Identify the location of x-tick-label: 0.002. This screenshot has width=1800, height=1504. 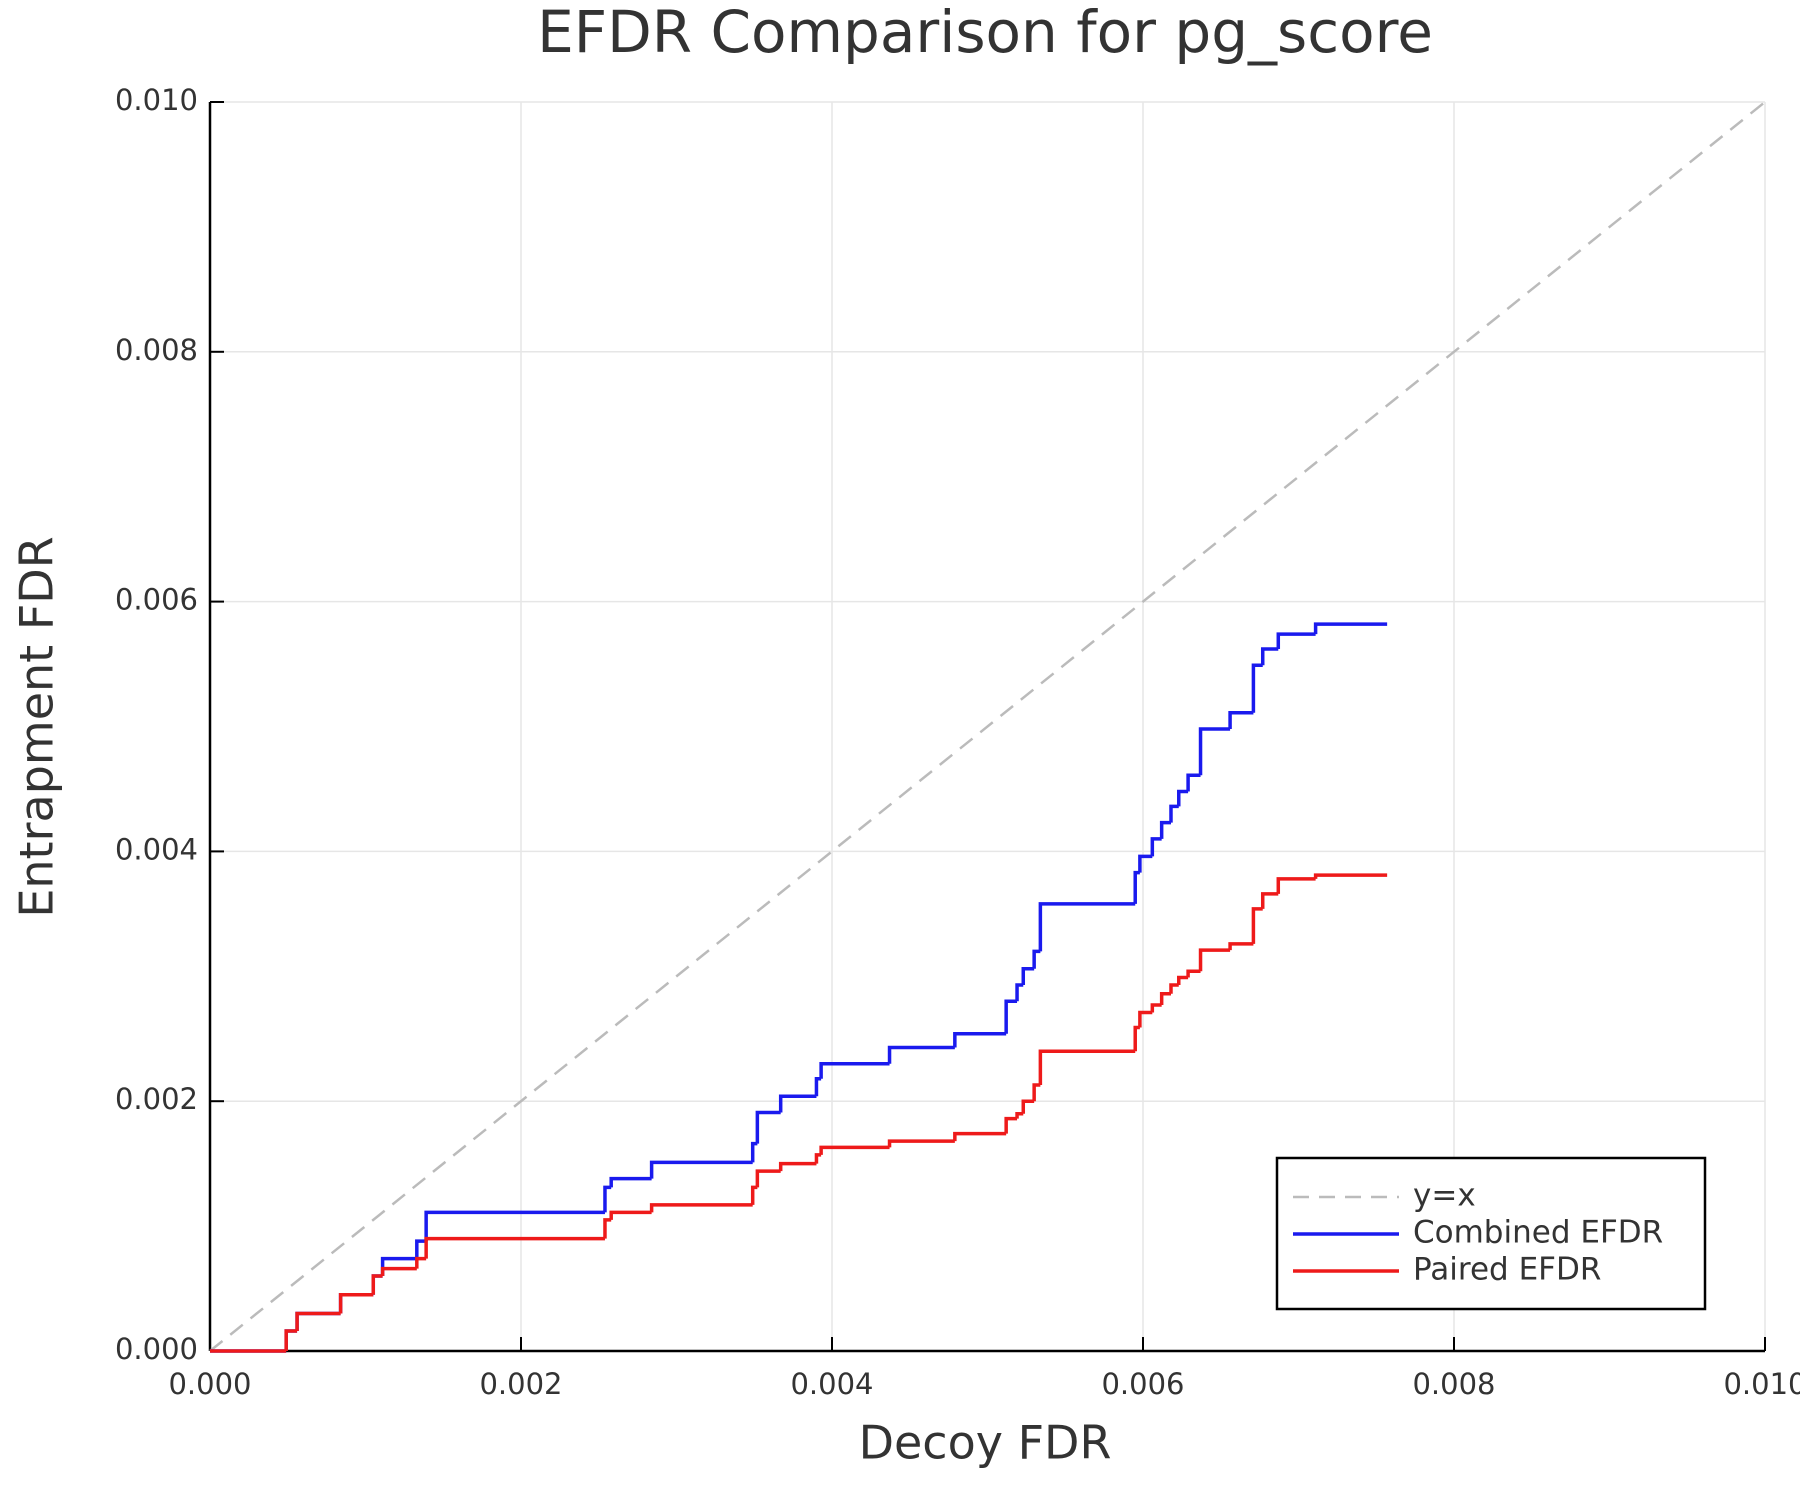
(520, 1384).